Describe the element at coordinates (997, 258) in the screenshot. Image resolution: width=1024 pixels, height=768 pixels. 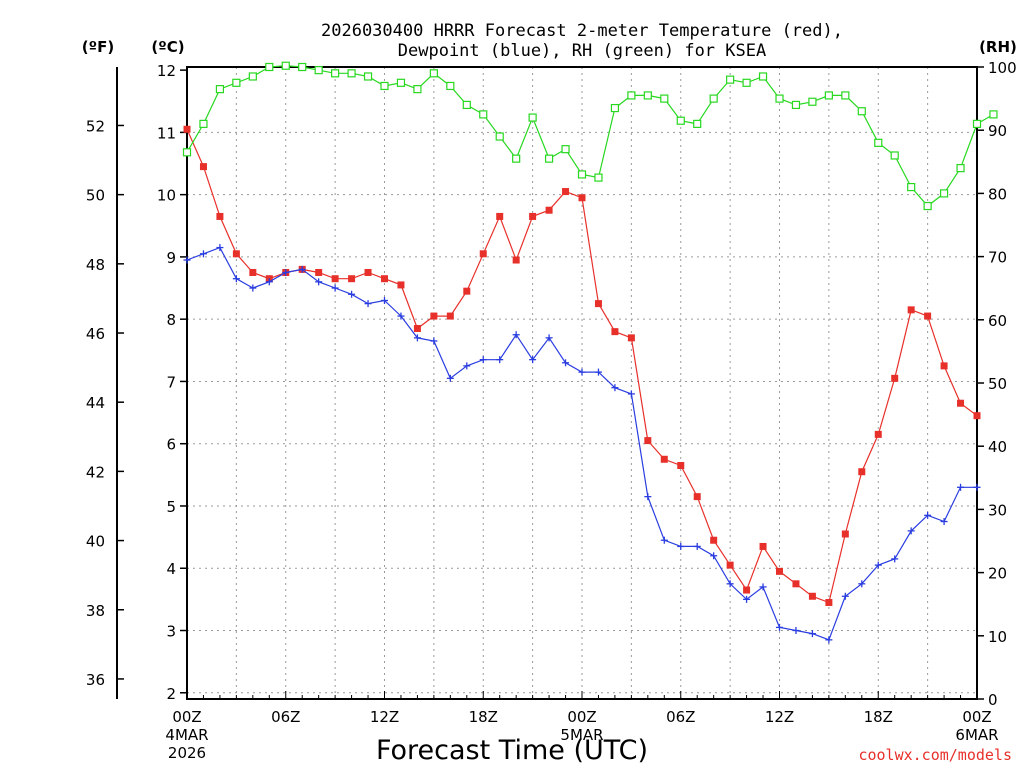
I see `rh-tick-label: 70` at that location.